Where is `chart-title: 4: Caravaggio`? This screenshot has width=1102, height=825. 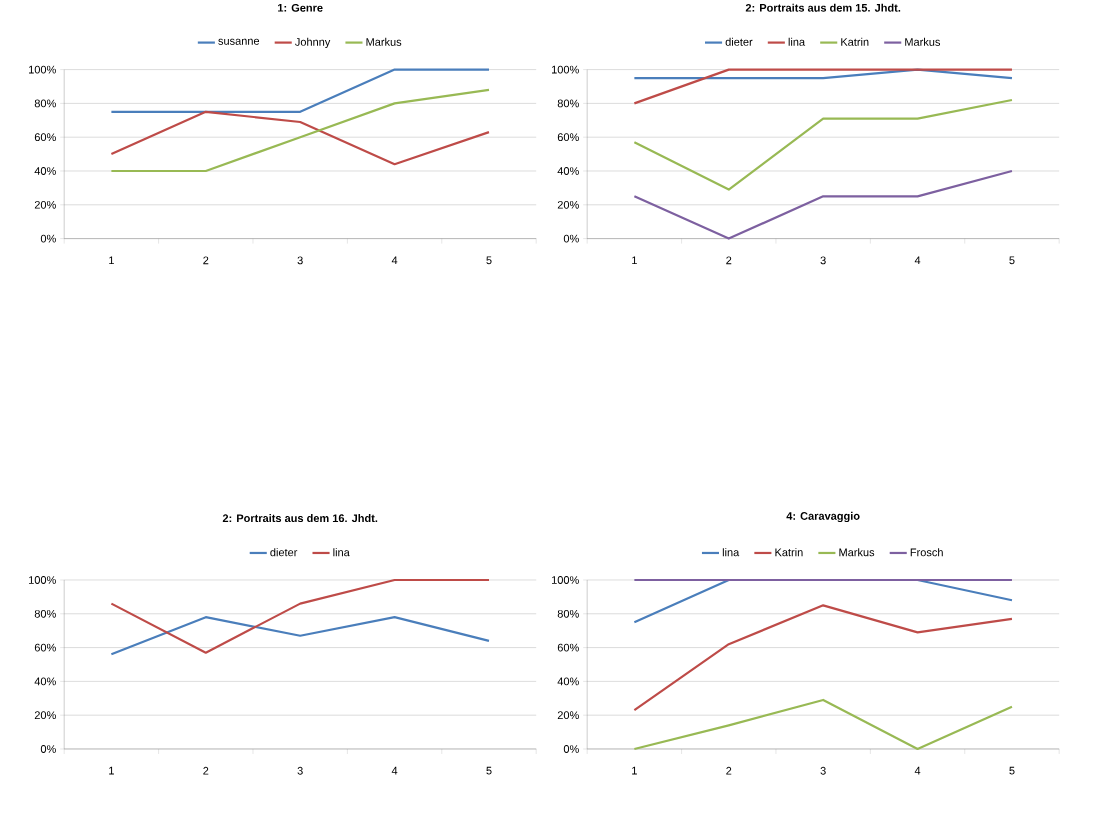
chart-title: 4: Caravaggio is located at coordinates (823, 517).